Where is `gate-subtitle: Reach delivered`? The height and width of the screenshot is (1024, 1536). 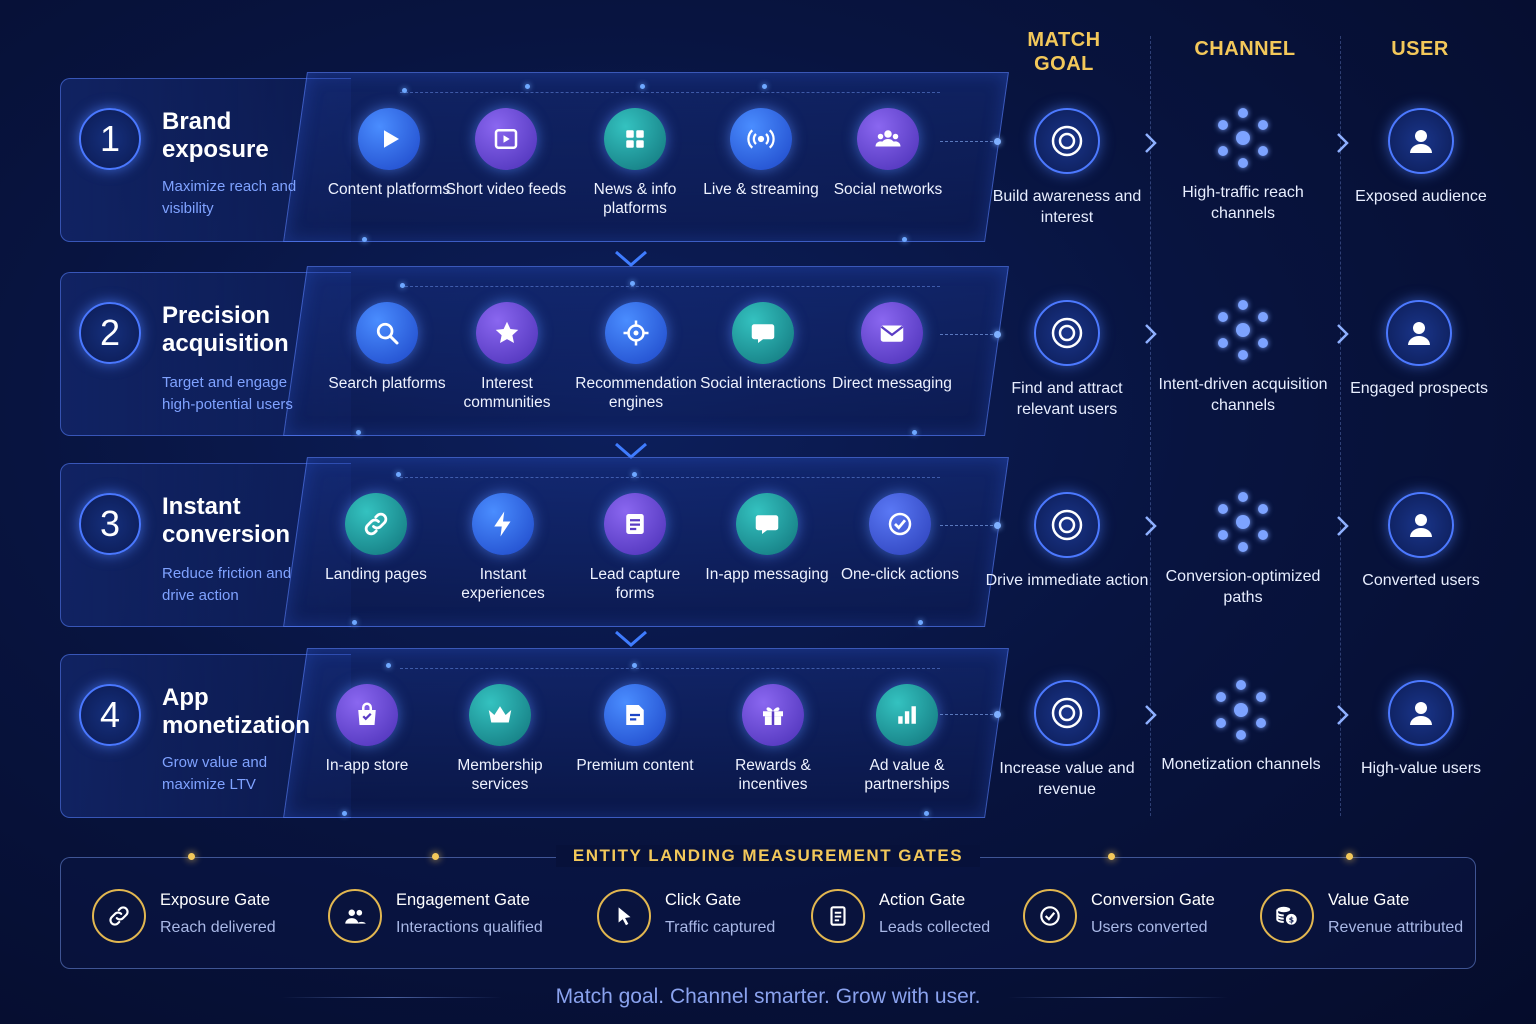 gate-subtitle: Reach delivered is located at coordinates (218, 927).